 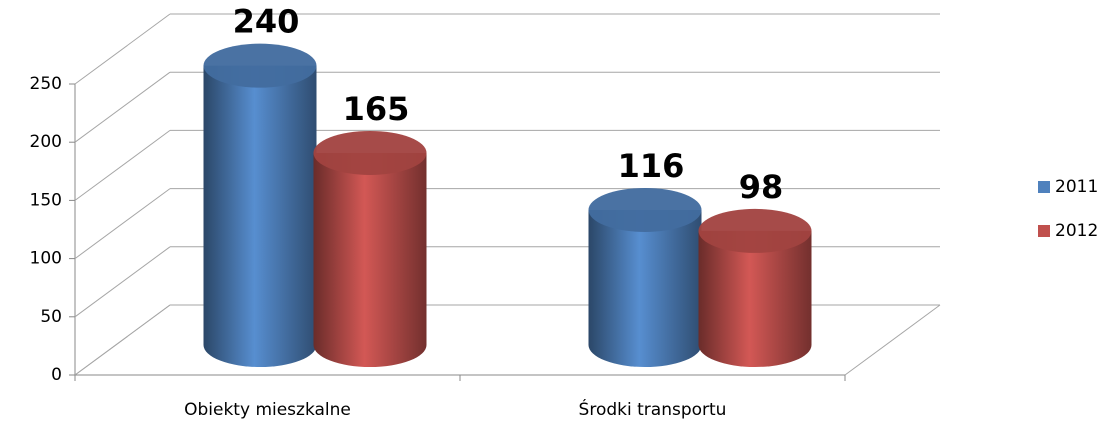 I want to click on floor-edge, so click(x=892, y=340).